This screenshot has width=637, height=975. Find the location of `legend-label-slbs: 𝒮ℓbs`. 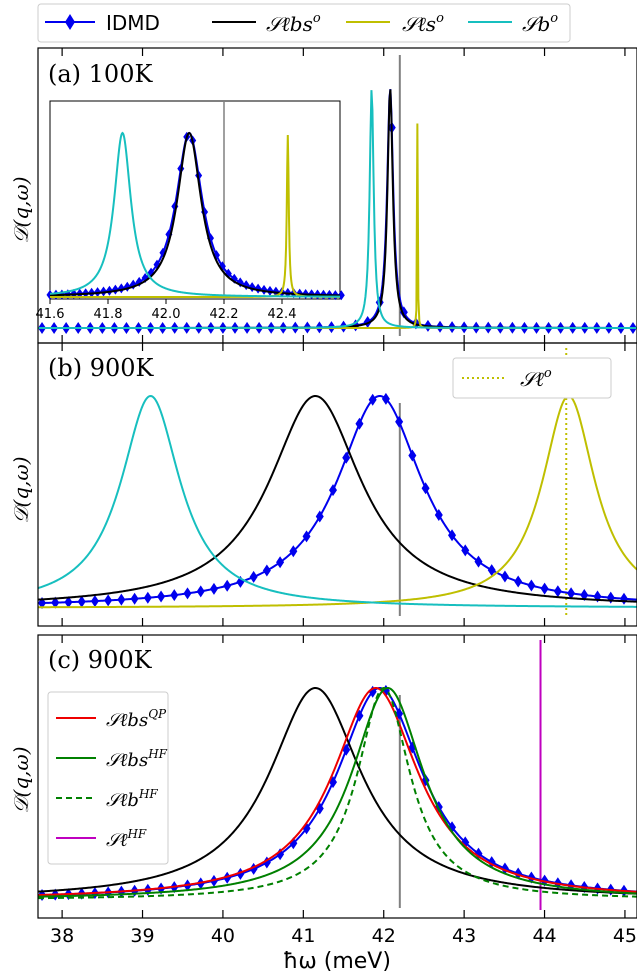

legend-label-slbs: 𝒮ℓbs is located at coordinates (289, 24).